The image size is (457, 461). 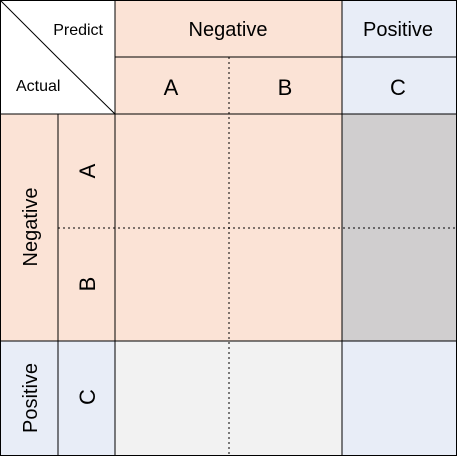 I want to click on col-group-positive-cell, so click(x=399, y=29).